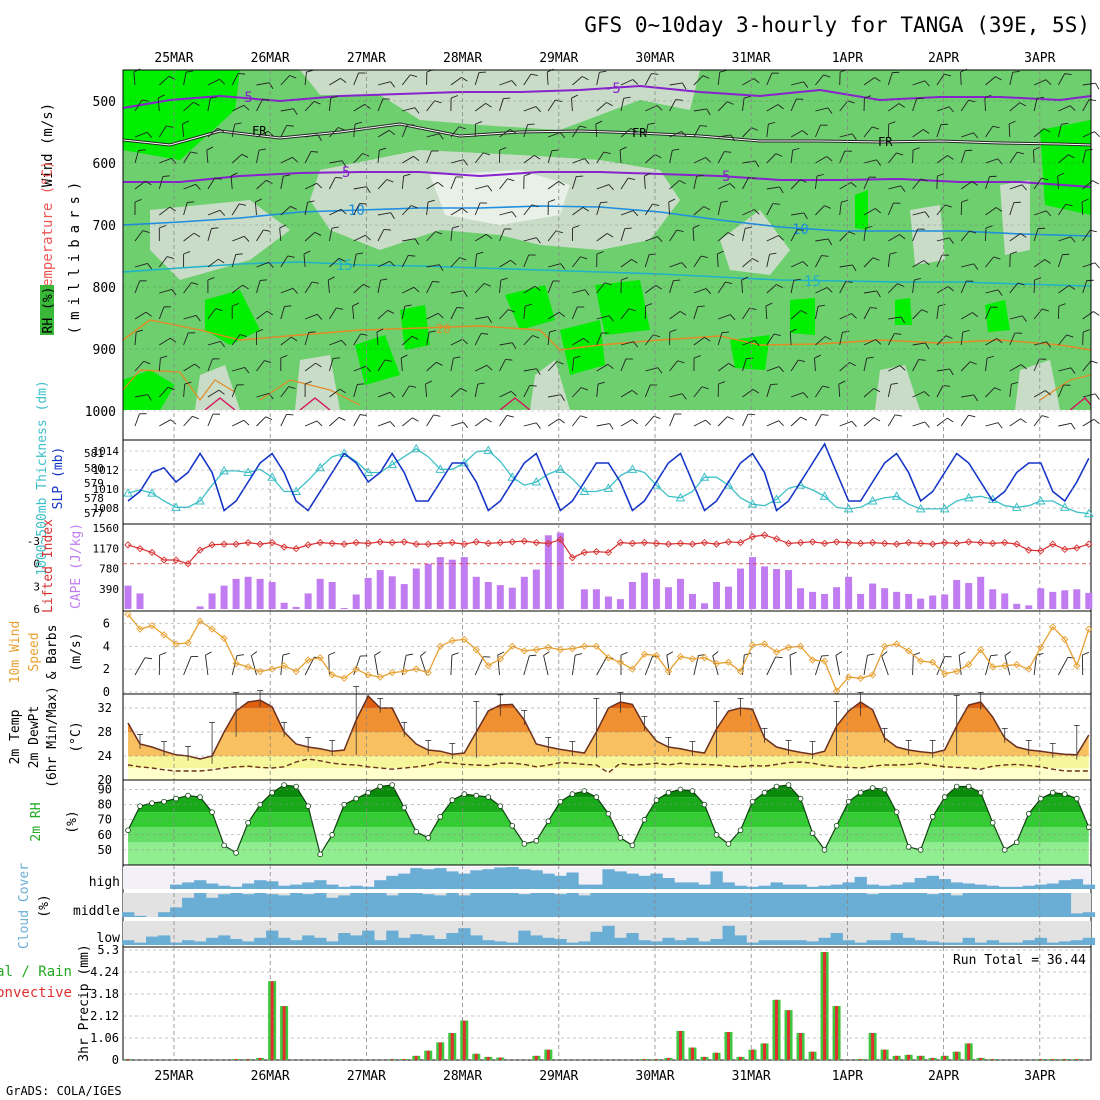 This screenshot has width=1100, height=1100. What do you see at coordinates (33, 541) in the screenshot?
I see `li-tick-label: -3` at bounding box center [33, 541].